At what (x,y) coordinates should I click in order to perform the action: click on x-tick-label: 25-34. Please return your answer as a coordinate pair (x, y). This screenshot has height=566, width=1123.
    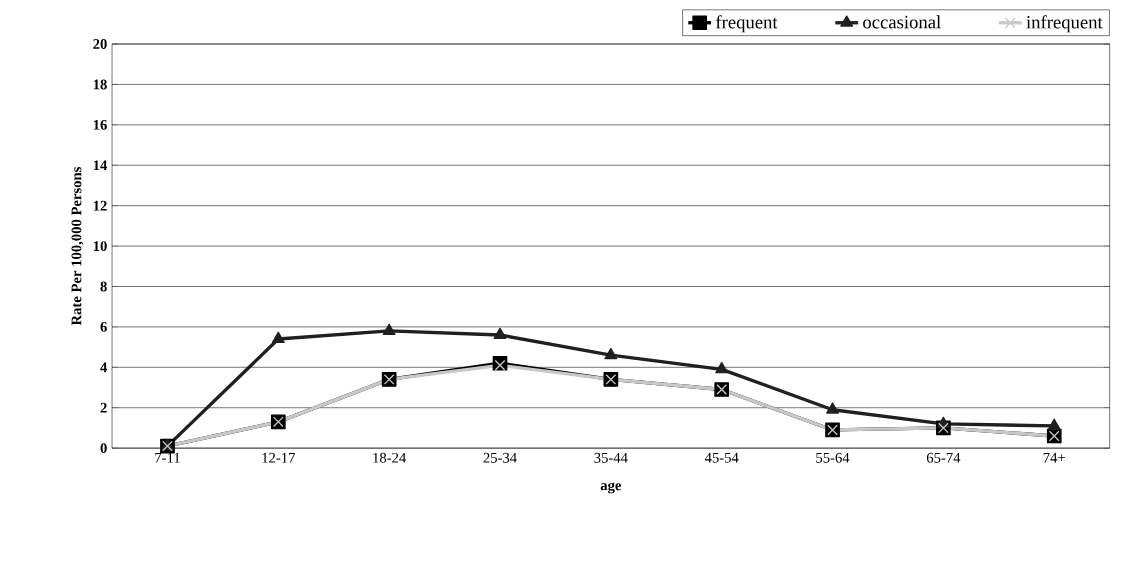
    Looking at the image, I should click on (500, 458).